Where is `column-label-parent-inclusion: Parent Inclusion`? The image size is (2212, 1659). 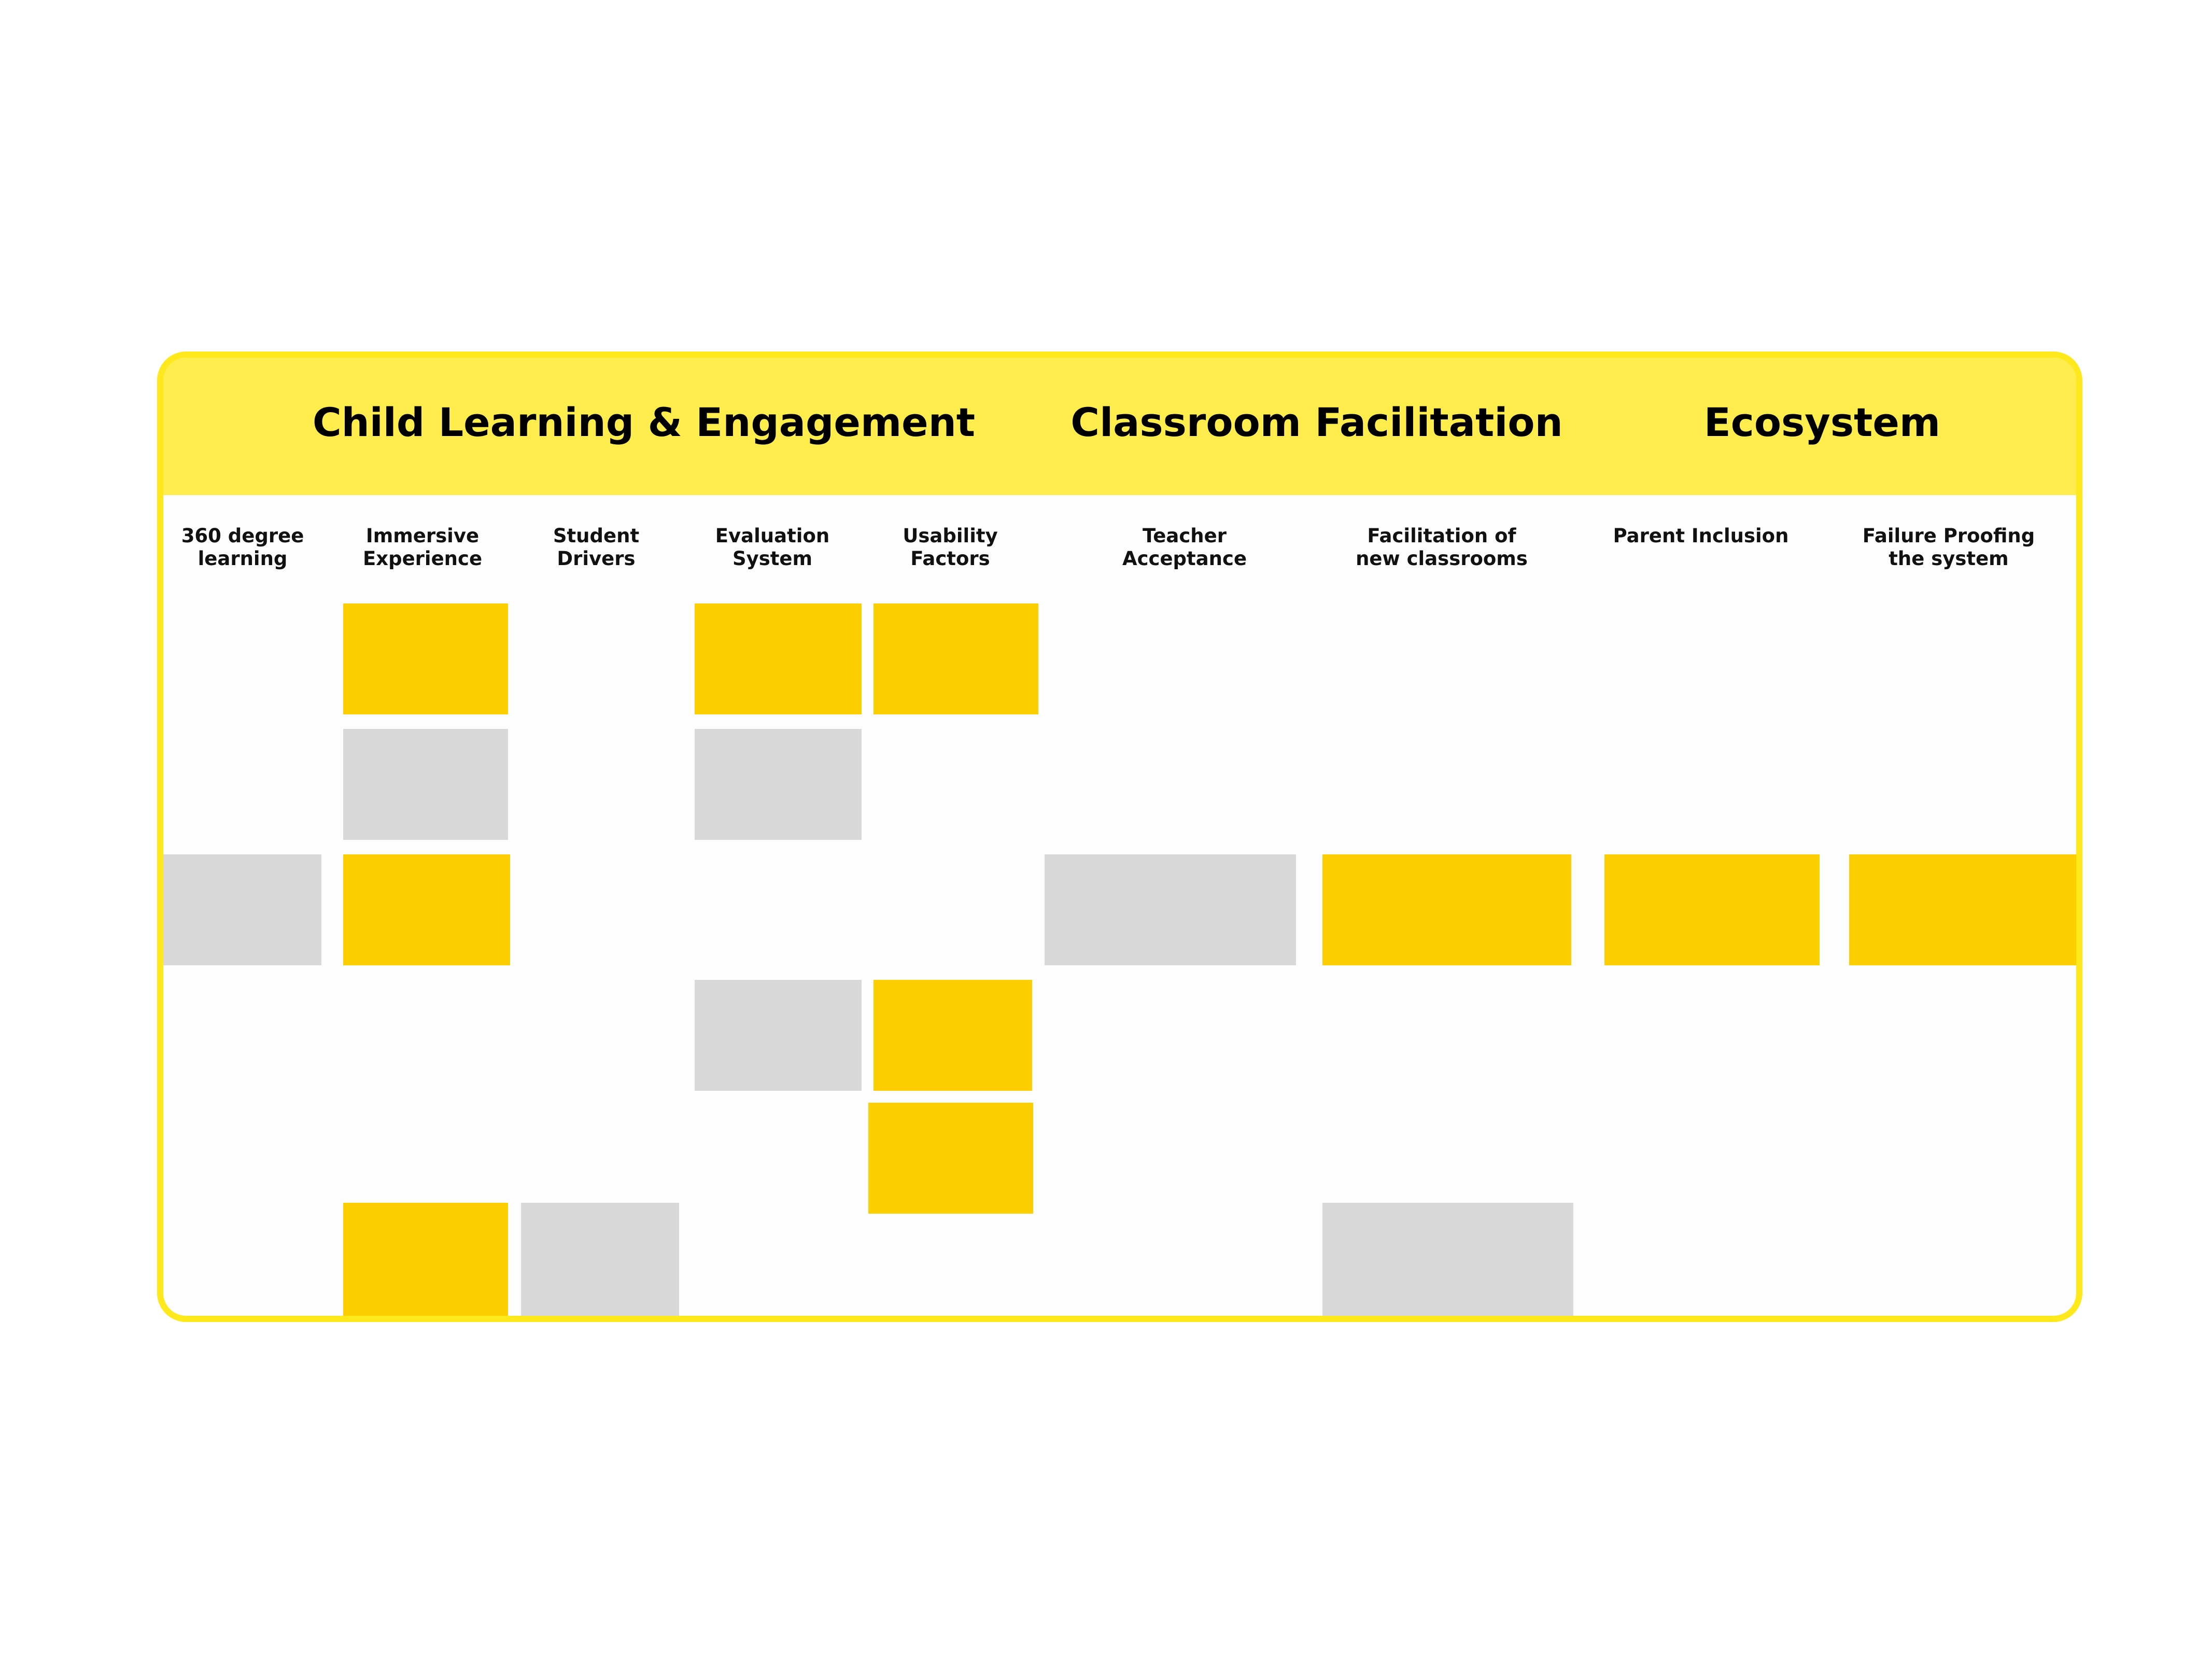 column-label-parent-inclusion: Parent Inclusion is located at coordinates (1701, 536).